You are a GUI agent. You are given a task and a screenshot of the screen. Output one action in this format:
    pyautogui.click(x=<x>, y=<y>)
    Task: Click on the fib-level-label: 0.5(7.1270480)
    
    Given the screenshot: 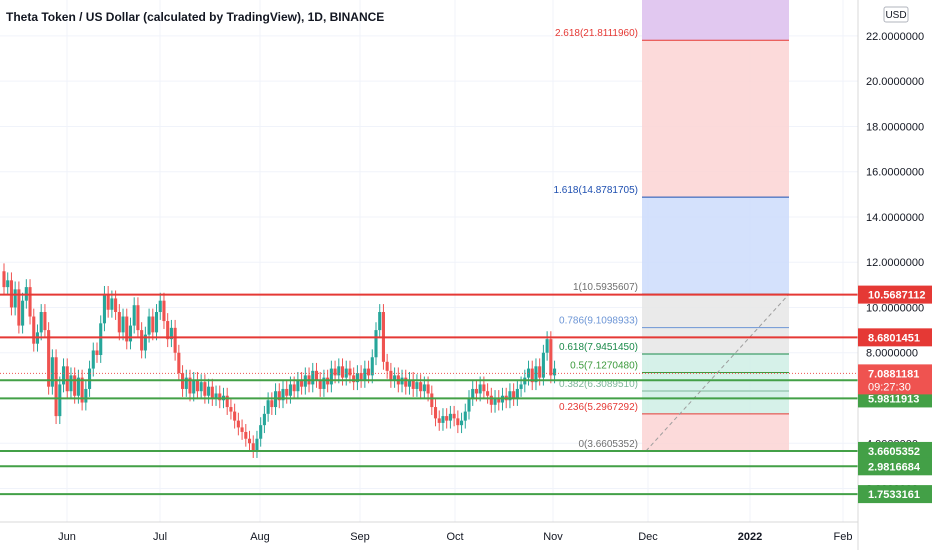 What is the action you would take?
    pyautogui.click(x=604, y=365)
    